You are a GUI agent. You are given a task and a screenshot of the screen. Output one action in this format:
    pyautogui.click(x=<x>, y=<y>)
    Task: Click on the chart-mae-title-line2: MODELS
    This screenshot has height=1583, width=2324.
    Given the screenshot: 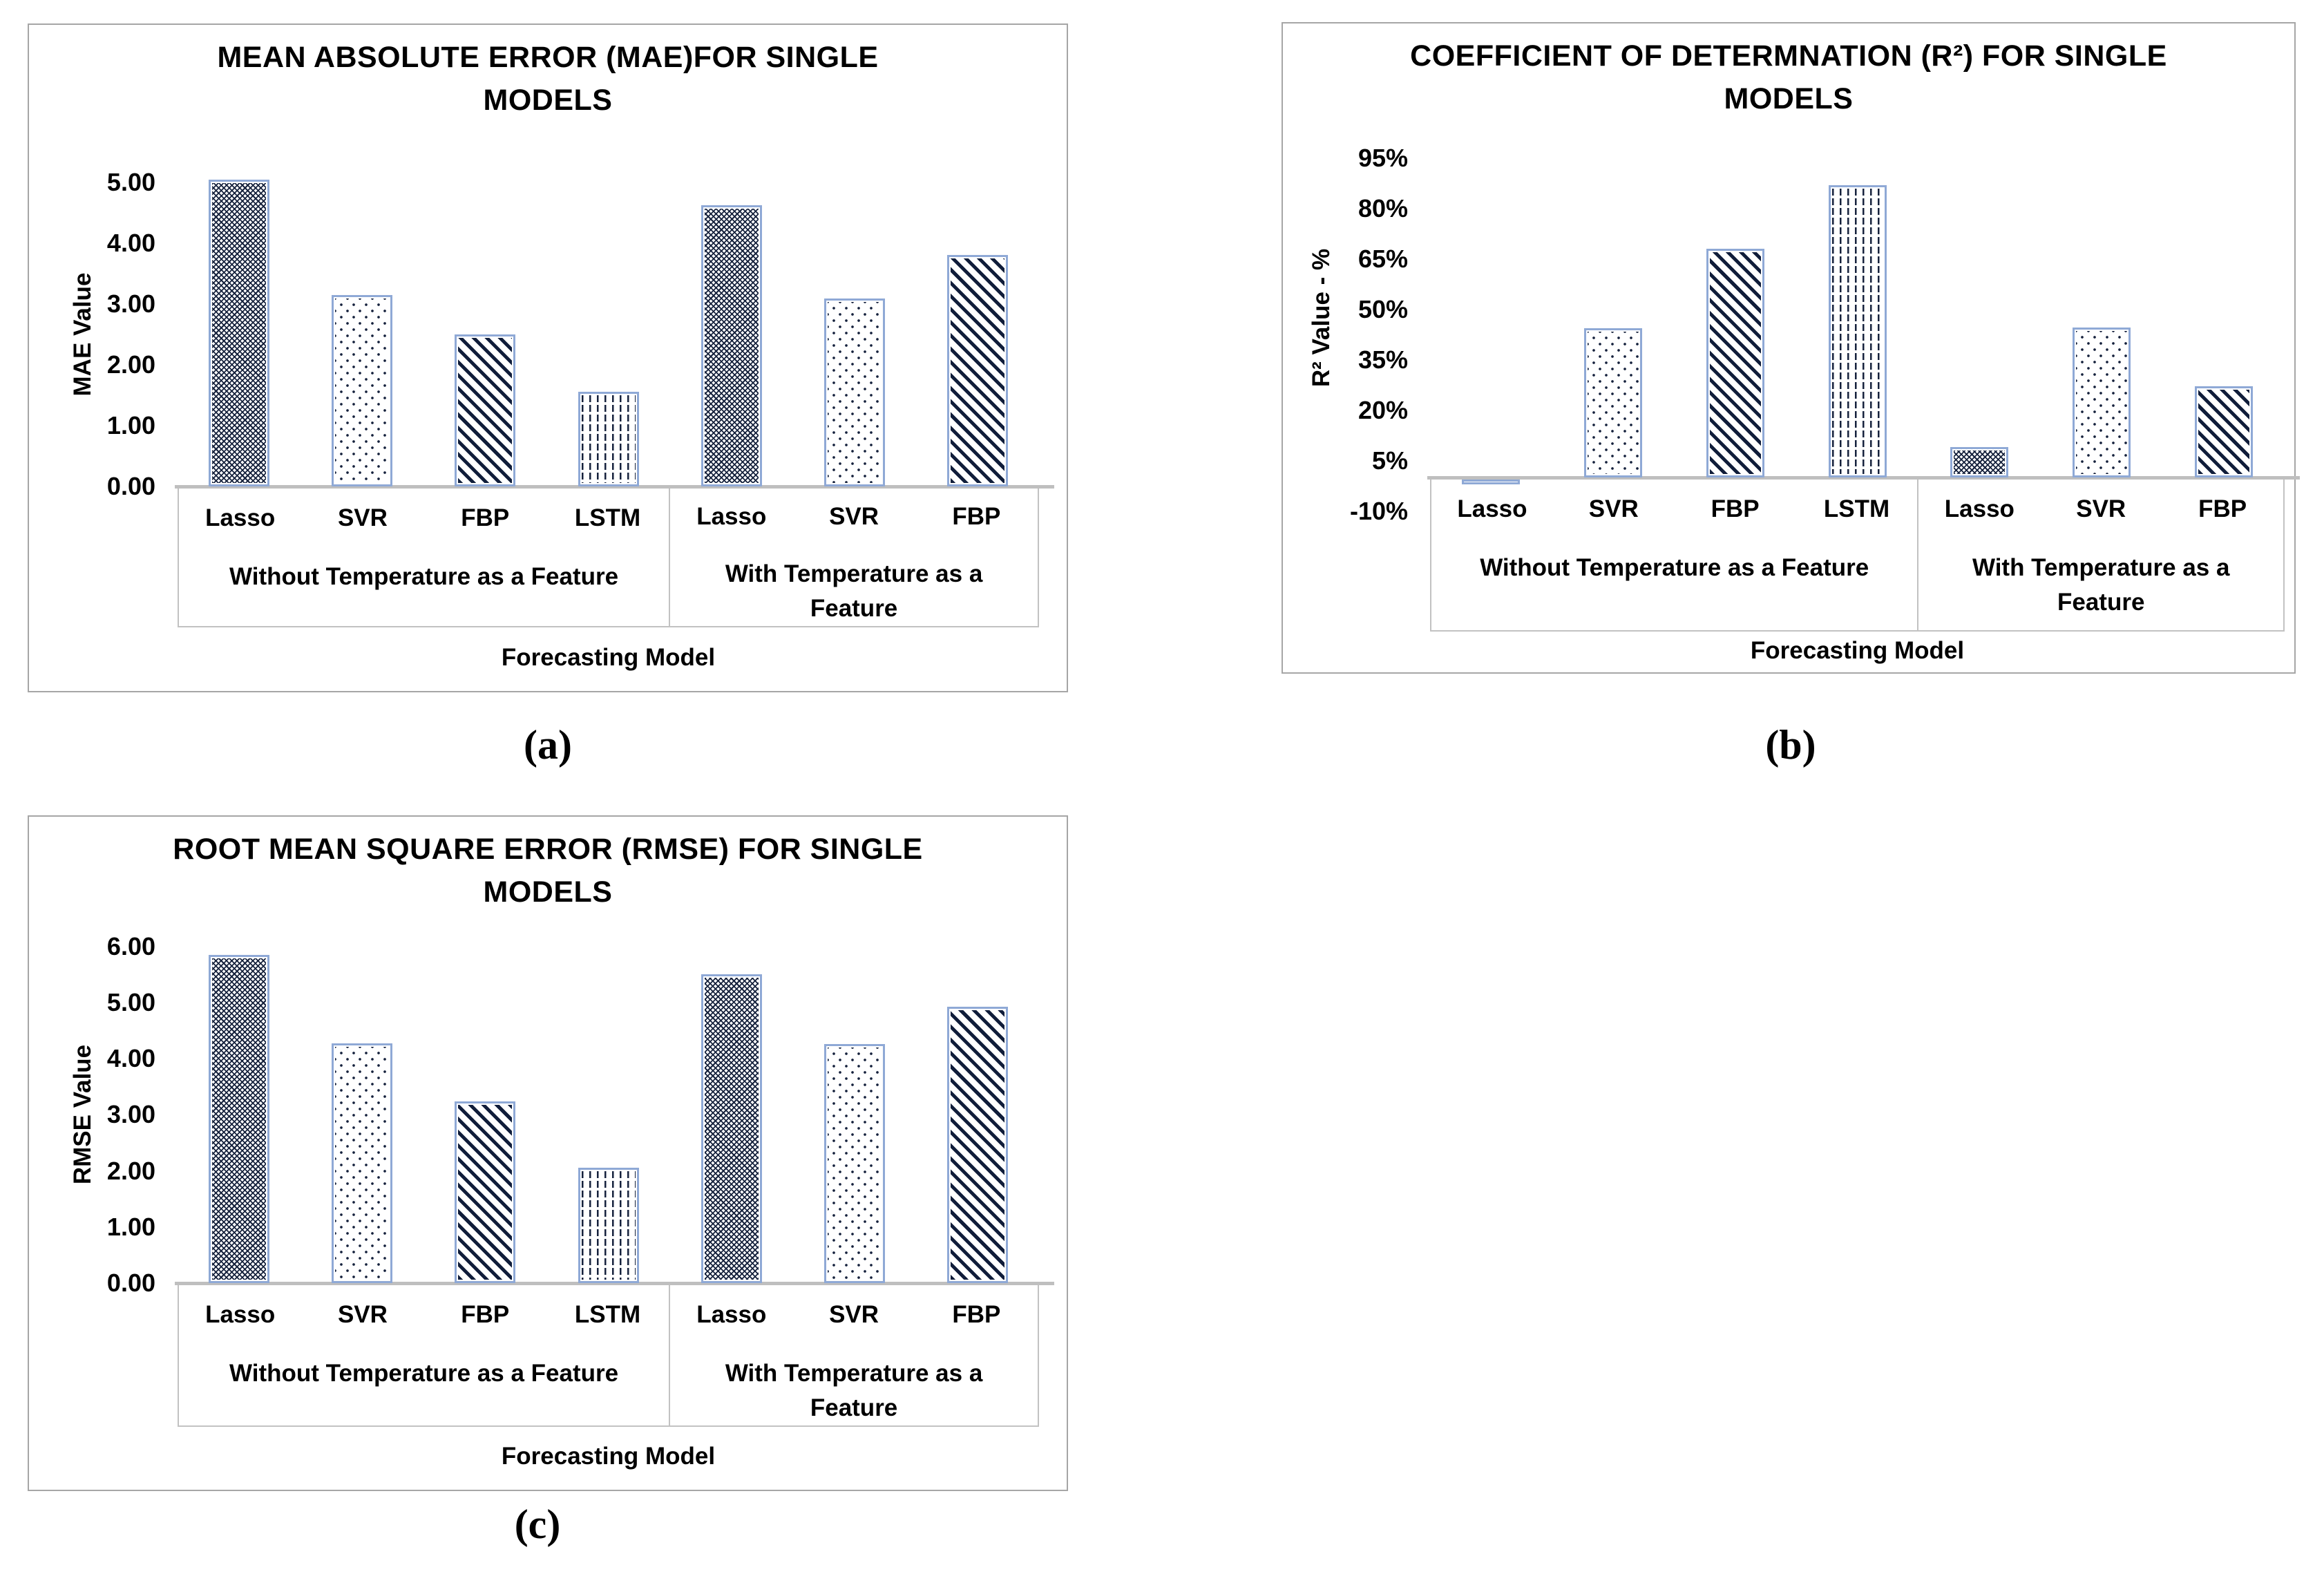 What is the action you would take?
    pyautogui.click(x=548, y=100)
    